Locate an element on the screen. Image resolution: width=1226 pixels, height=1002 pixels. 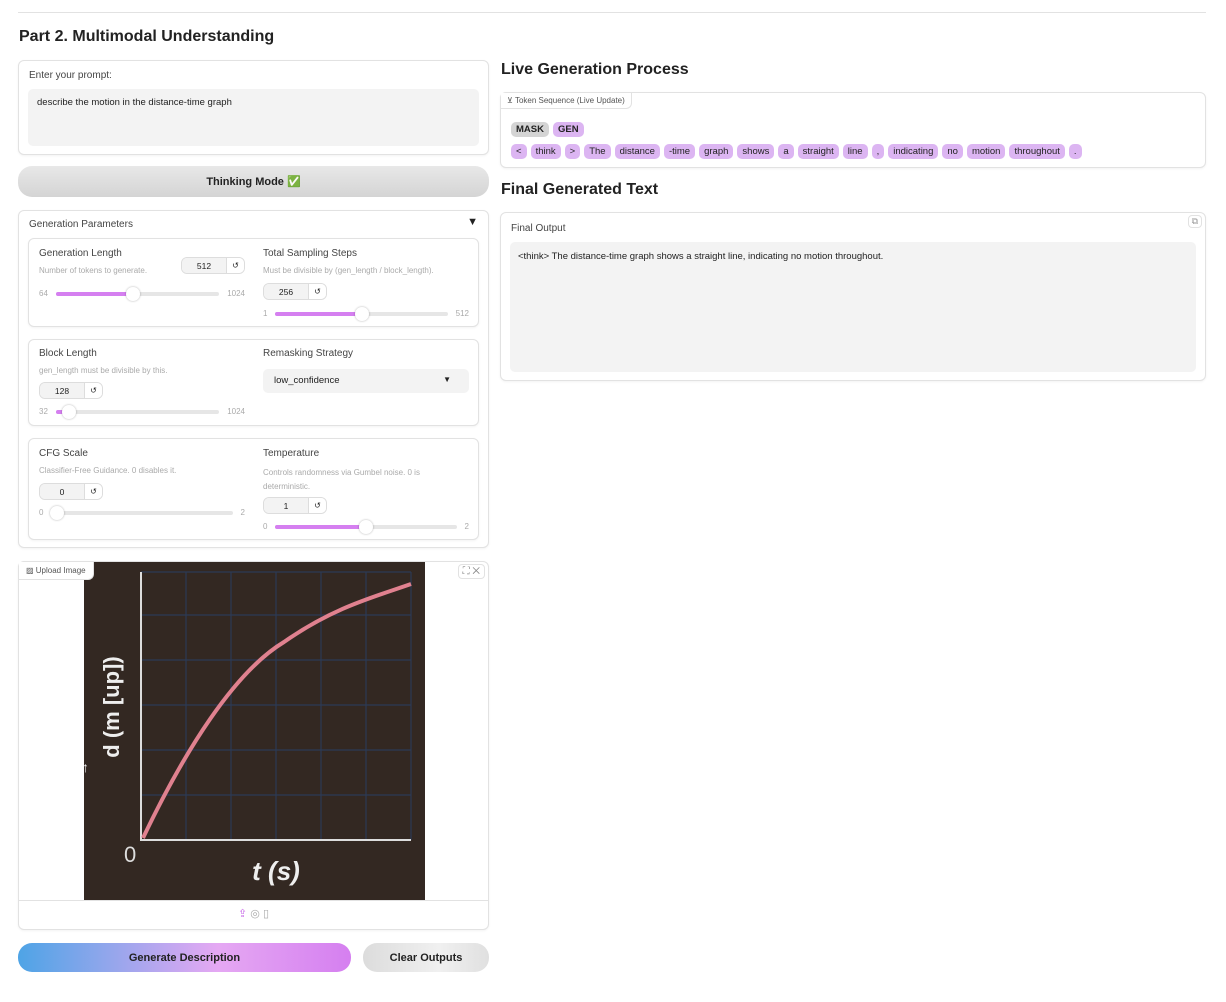
cfg-value: 0 is located at coordinates (62, 491).